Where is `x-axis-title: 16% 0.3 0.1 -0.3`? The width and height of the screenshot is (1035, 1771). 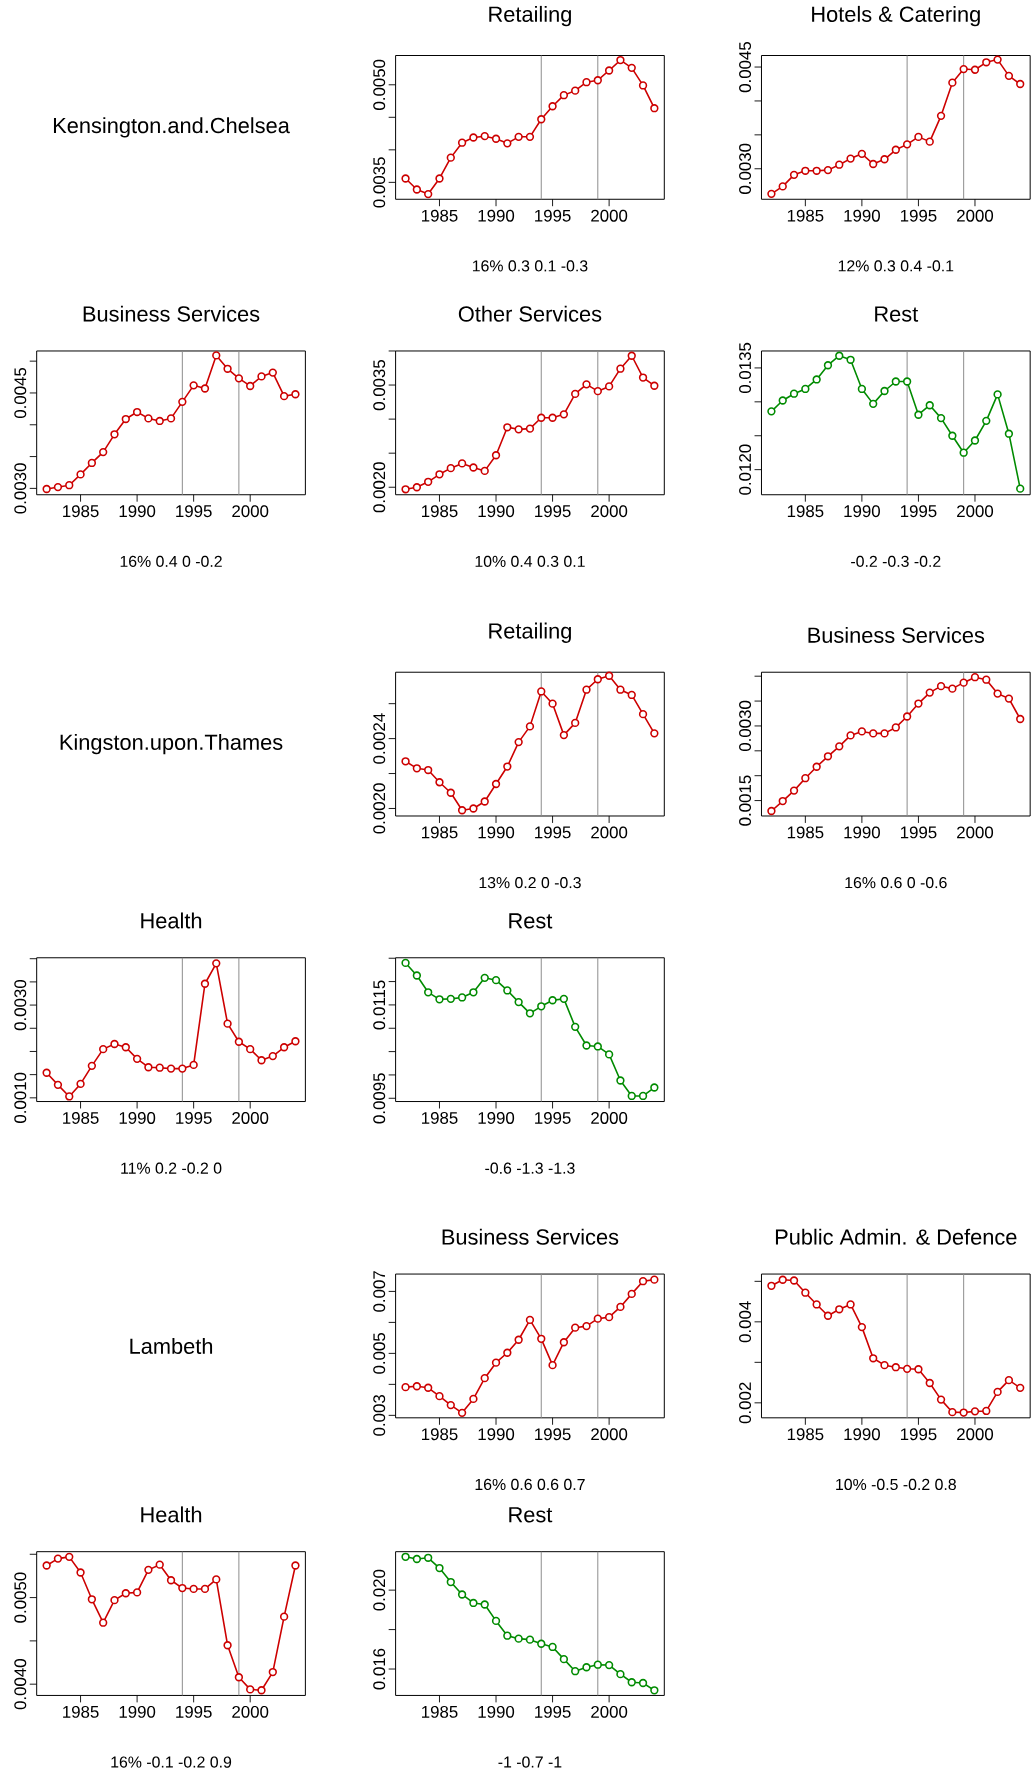
x-axis-title: 16% 0.3 0.1 -0.3 is located at coordinates (530, 266).